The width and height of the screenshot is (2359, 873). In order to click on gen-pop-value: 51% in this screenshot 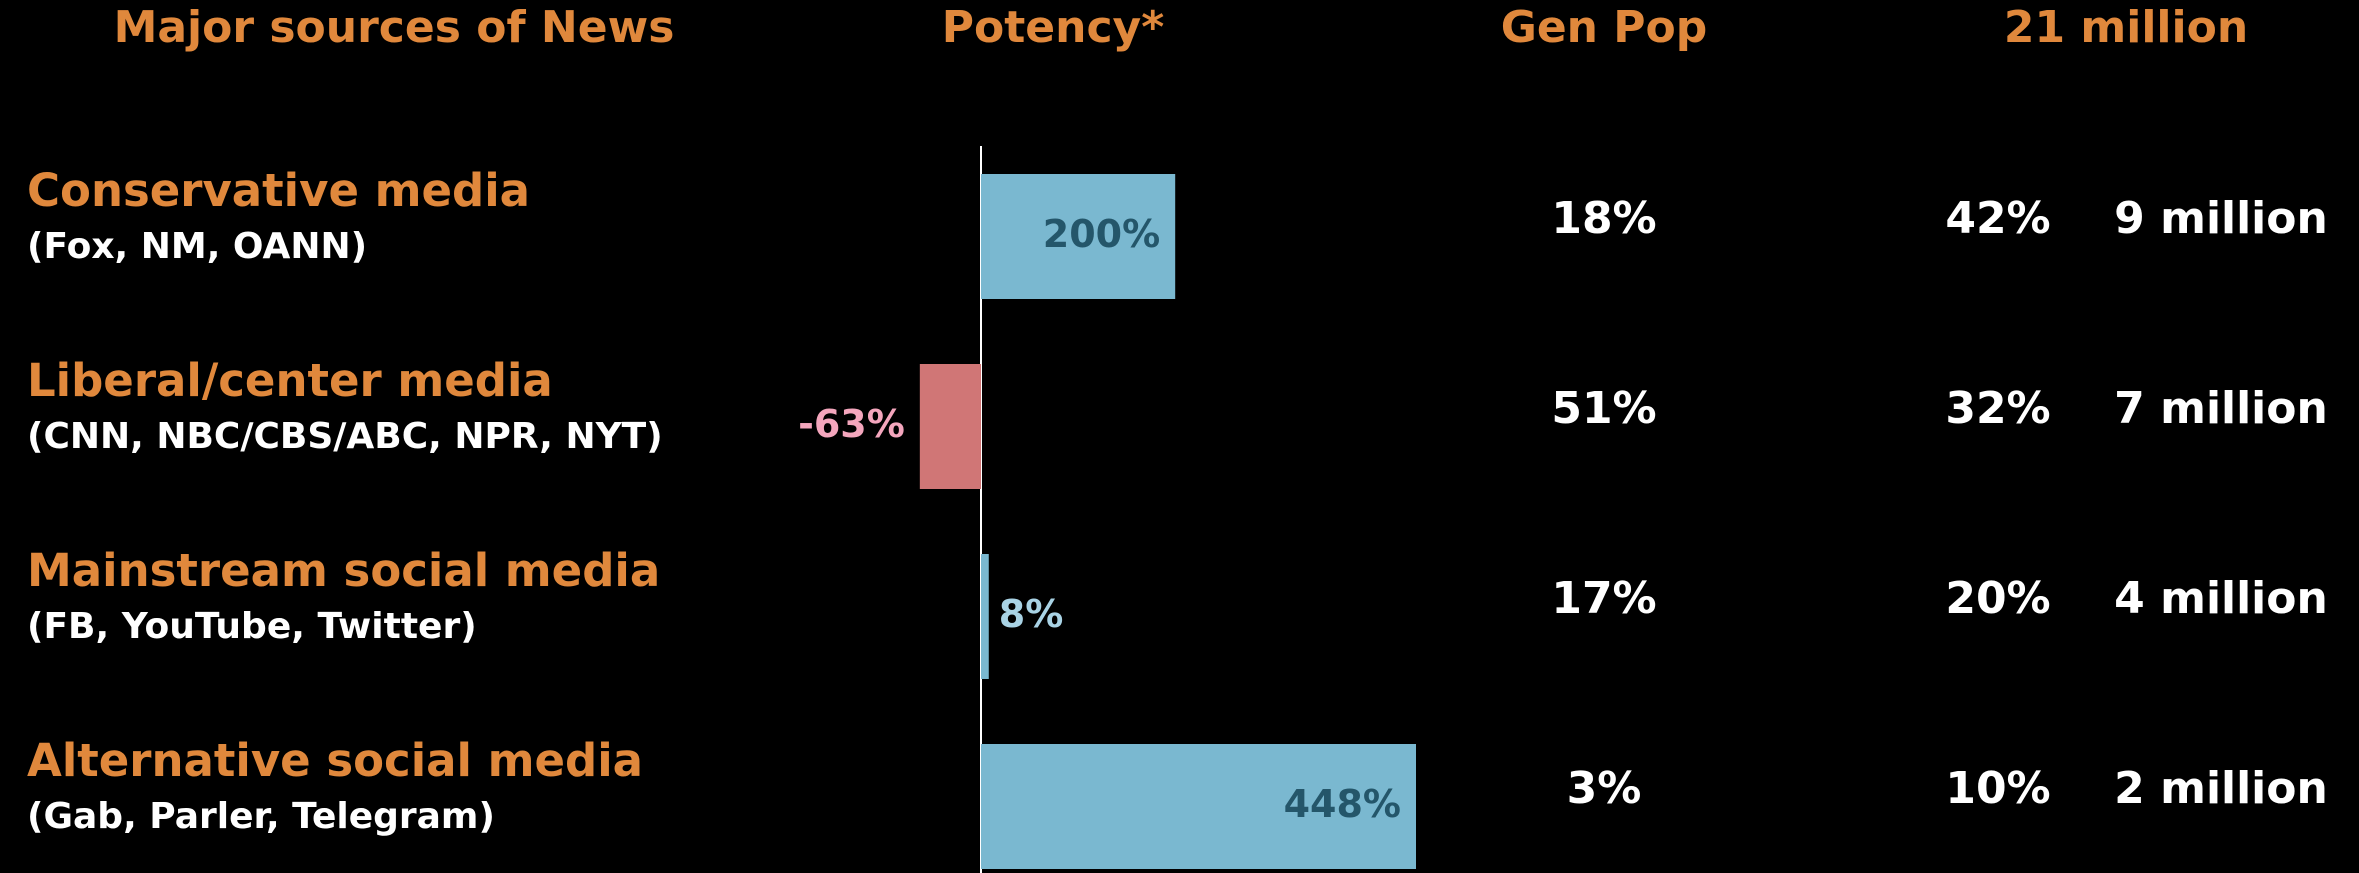, I will do `click(1603, 408)`.